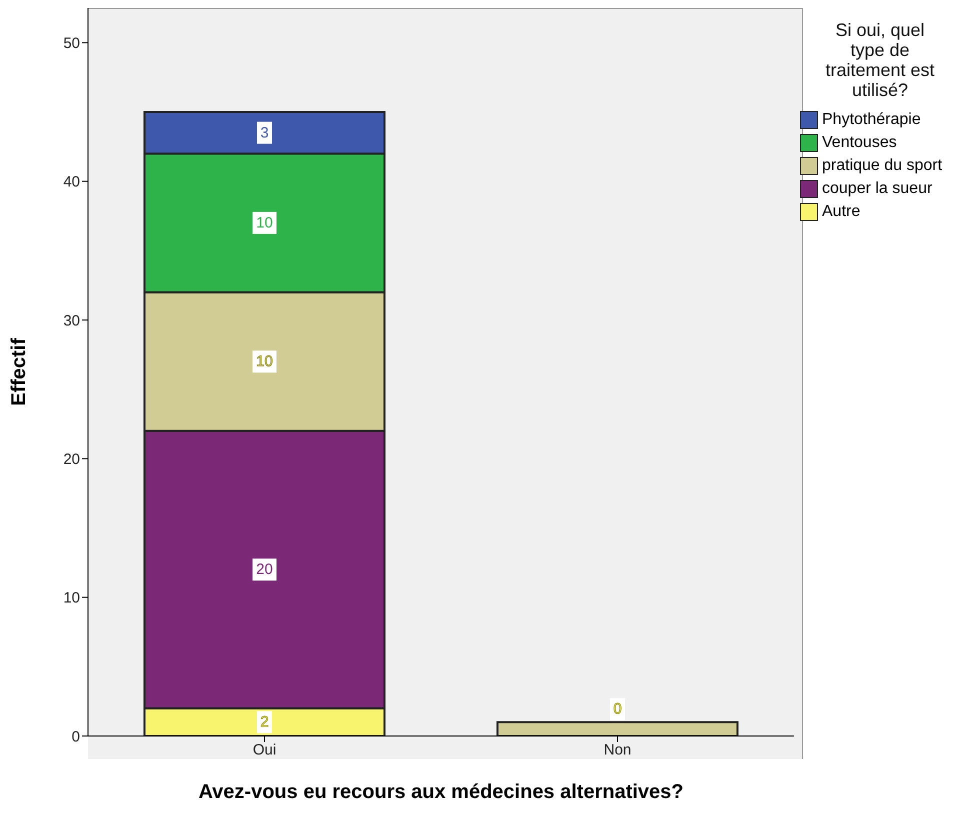 The image size is (960, 834). What do you see at coordinates (264, 750) in the screenshot?
I see `x-tick-label: Oui` at bounding box center [264, 750].